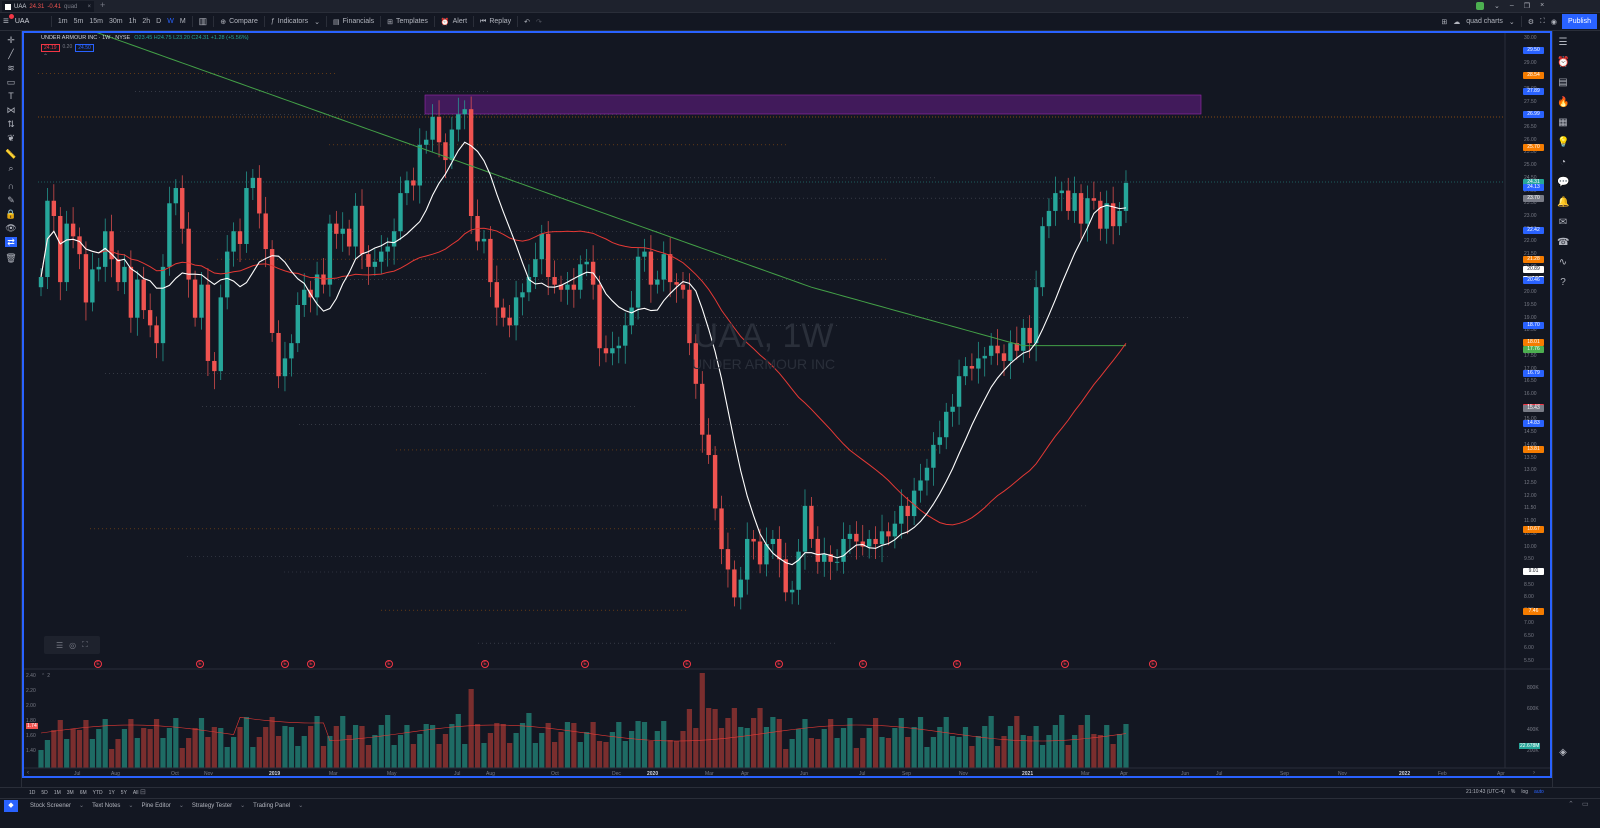 The image size is (1600, 828). Describe the element at coordinates (60, 645) in the screenshot. I see `object-tree-icon: ☰` at that location.